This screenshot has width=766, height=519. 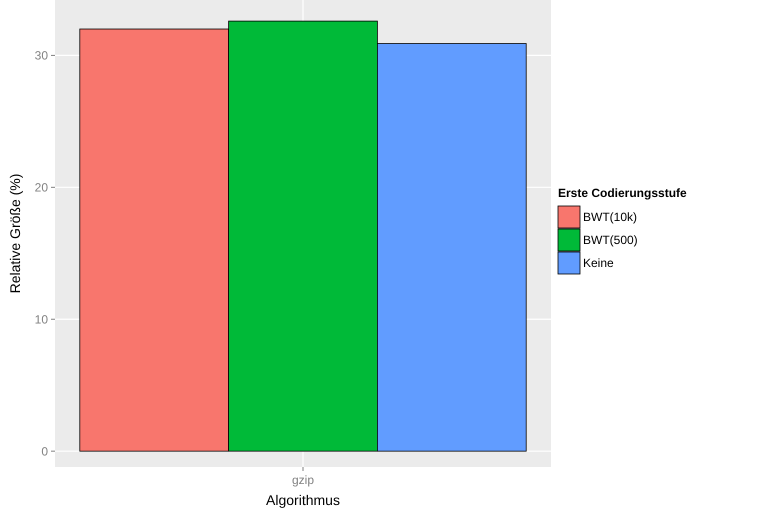 I want to click on y-axis-title: Relative Größe (%), so click(x=15, y=234).